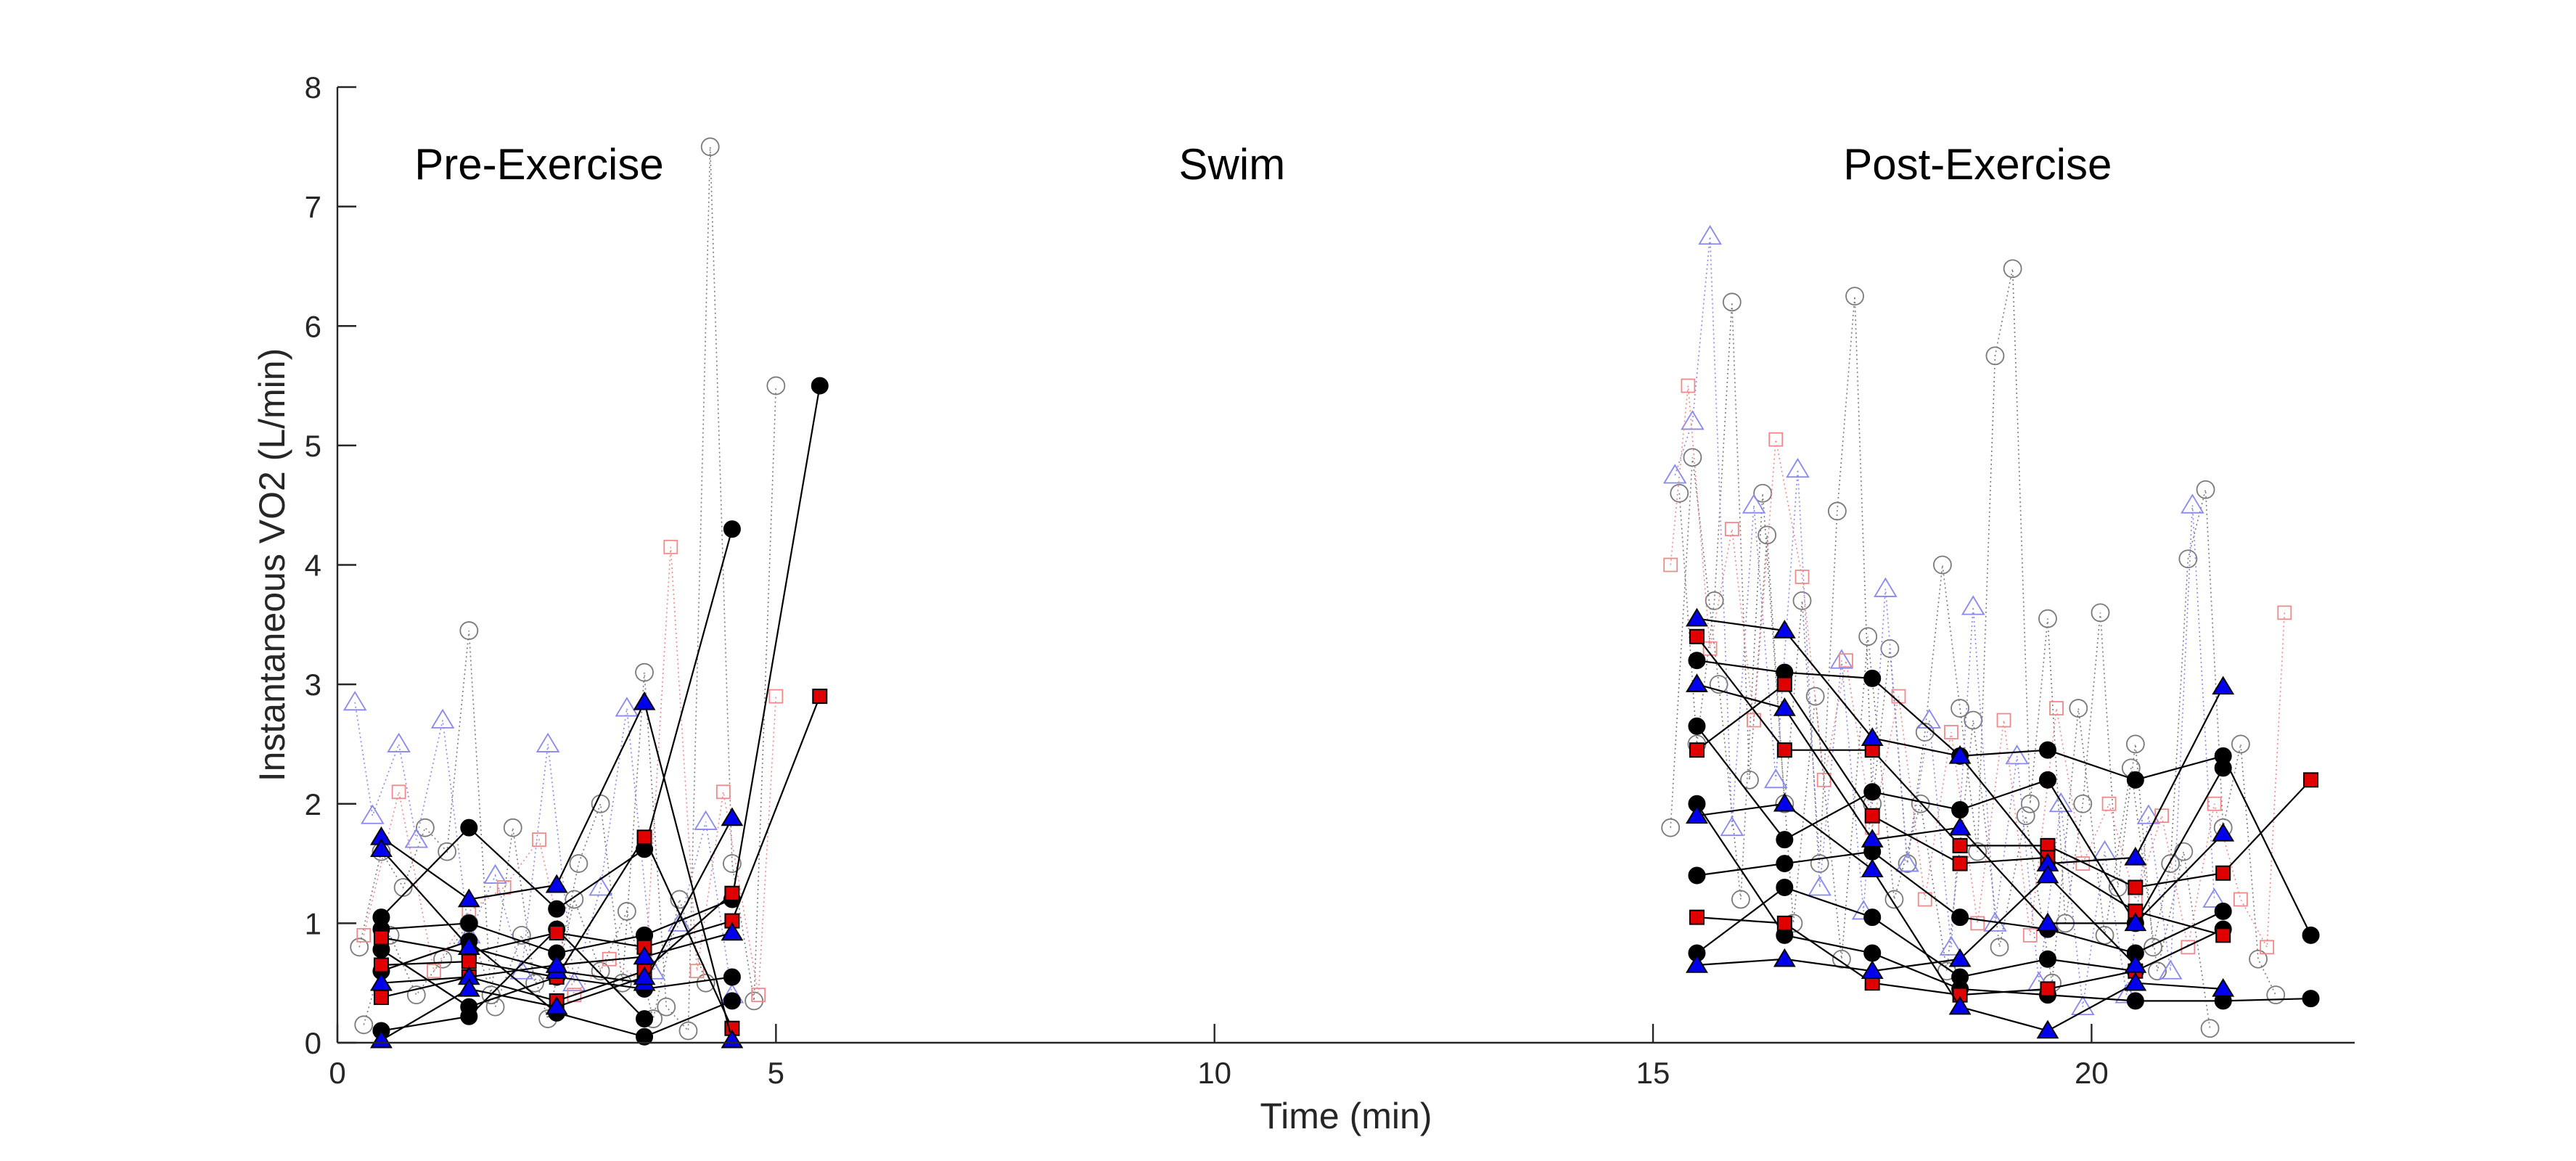 This screenshot has height=1161, width=2576. I want to click on y-axis-label: Instantaneous VO2 (L/min), so click(272, 565).